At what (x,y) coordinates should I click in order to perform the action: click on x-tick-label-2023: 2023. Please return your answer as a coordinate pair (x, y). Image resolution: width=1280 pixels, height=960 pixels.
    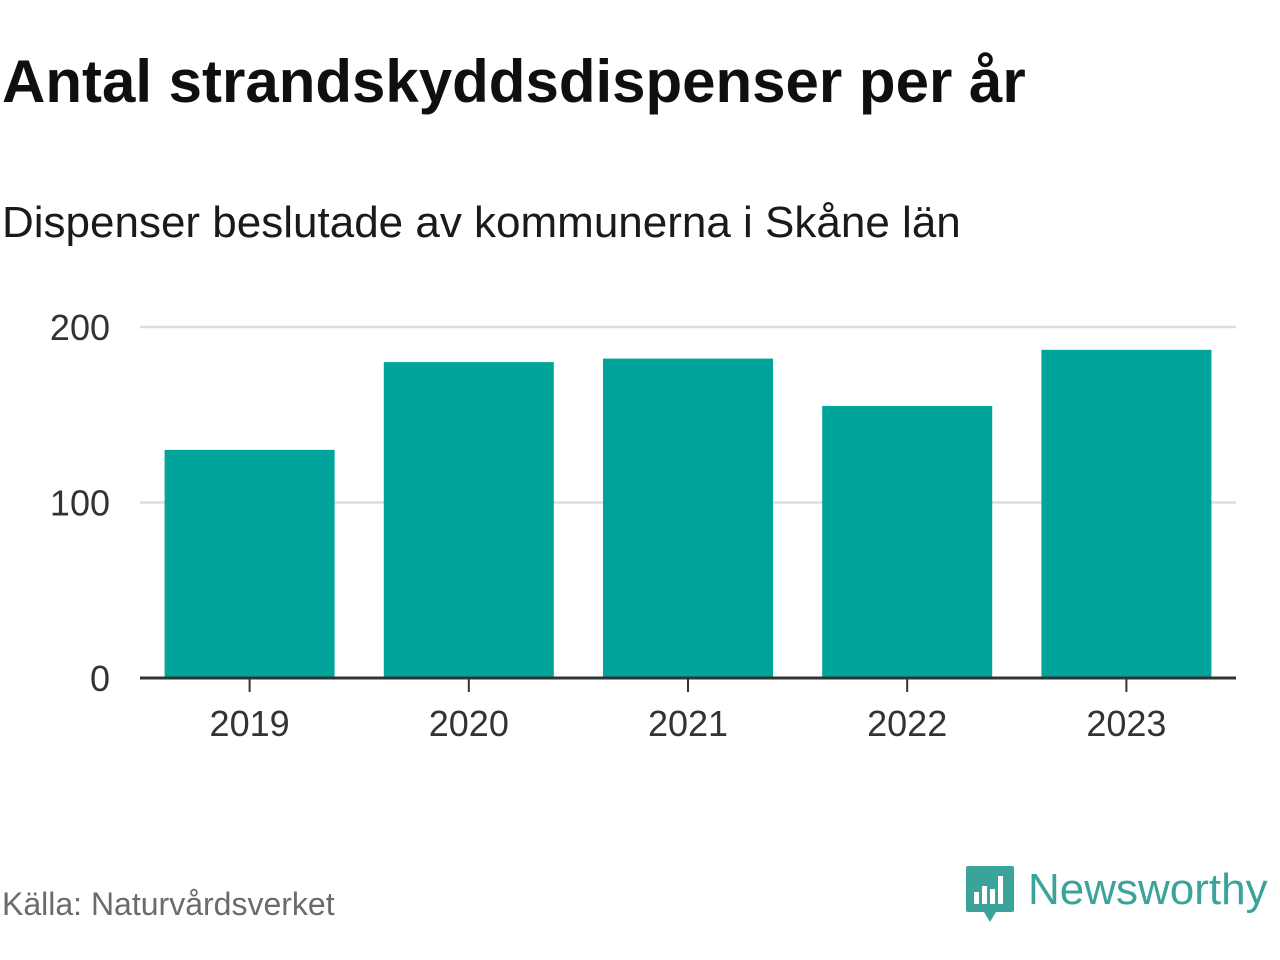
    Looking at the image, I should click on (1126, 723).